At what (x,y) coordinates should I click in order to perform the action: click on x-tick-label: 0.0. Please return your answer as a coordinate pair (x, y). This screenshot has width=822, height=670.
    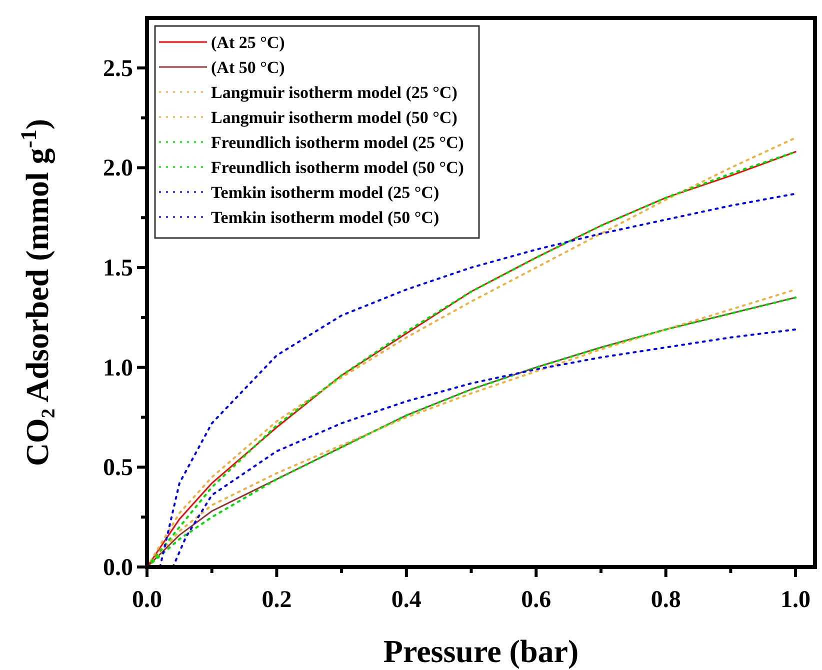
    Looking at the image, I should click on (147, 600).